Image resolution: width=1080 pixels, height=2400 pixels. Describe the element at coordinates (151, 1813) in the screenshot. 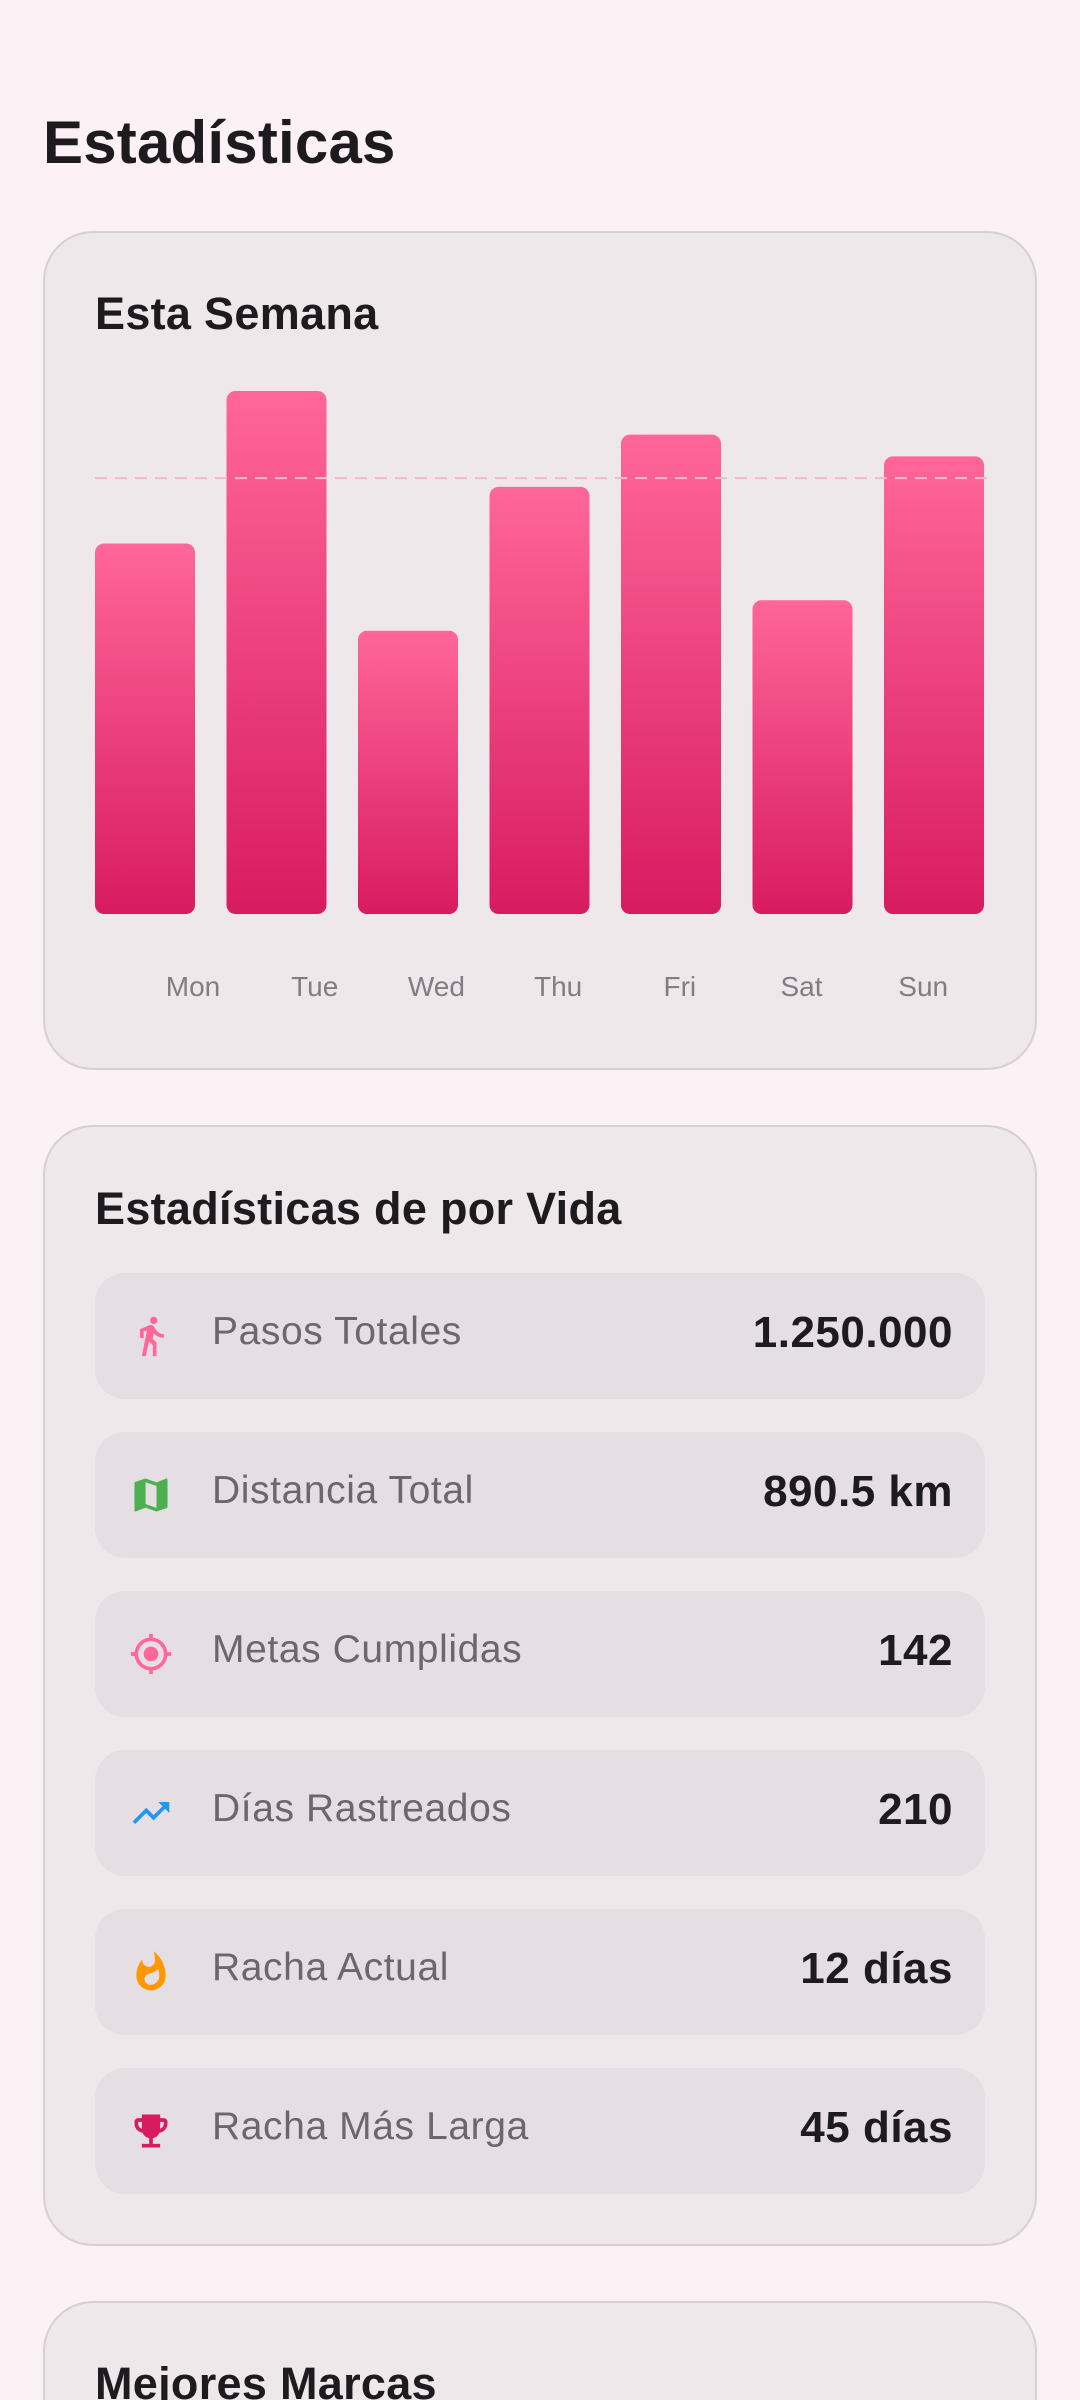

I see `trending-up-icon` at that location.